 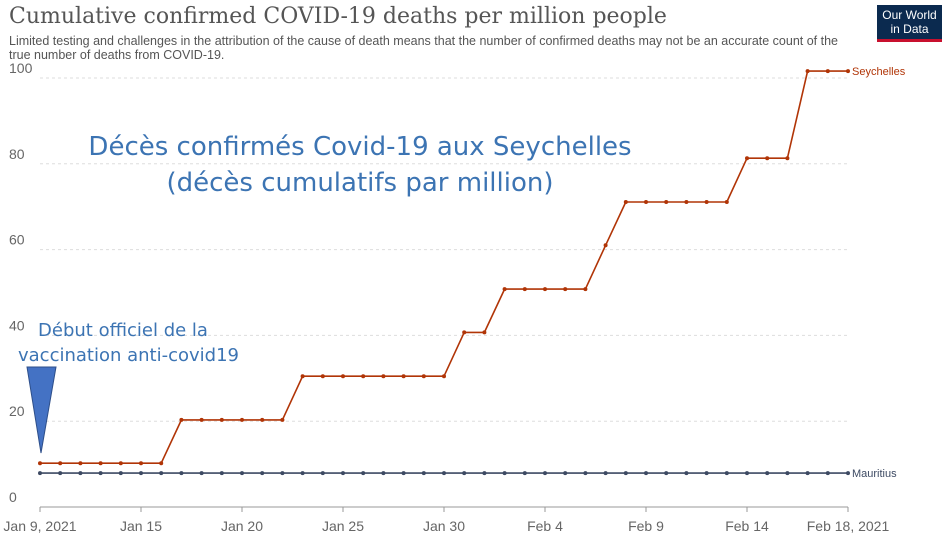 What do you see at coordinates (17, 411) in the screenshot?
I see `y-tick-label-20: 20` at bounding box center [17, 411].